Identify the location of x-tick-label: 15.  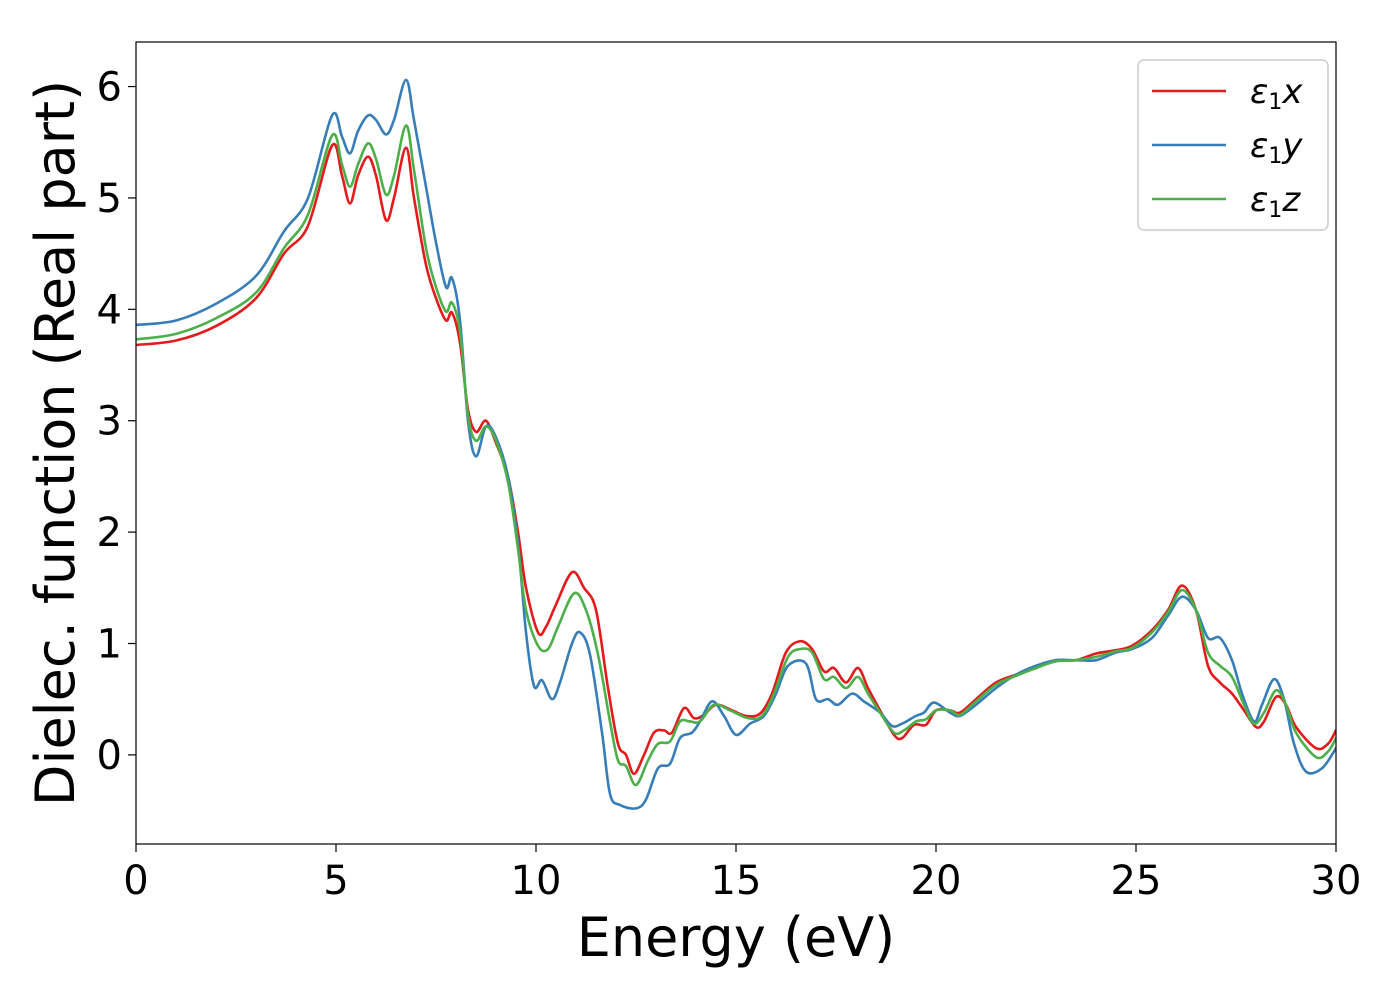
(736, 881).